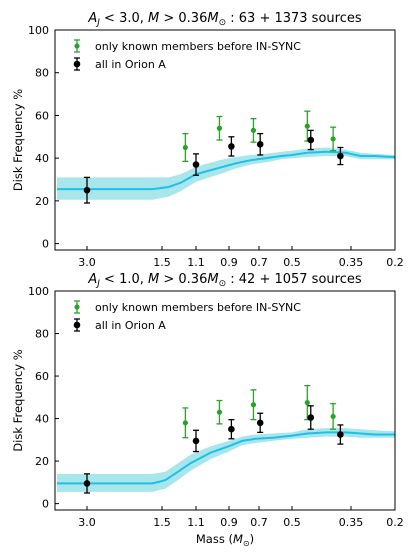 The width and height of the screenshot is (415, 554). Describe the element at coordinates (224, 19) in the screenshot. I see `chart-title: AJ < 3.0, M > 0.36M⊙ : 63 + 1373 sources` at that location.